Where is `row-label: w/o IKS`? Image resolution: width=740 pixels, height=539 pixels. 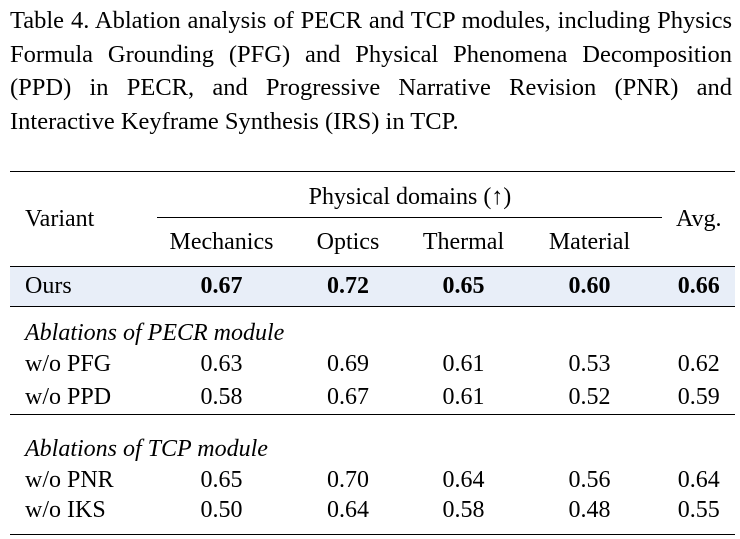 row-label: w/o IKS is located at coordinates (65, 510).